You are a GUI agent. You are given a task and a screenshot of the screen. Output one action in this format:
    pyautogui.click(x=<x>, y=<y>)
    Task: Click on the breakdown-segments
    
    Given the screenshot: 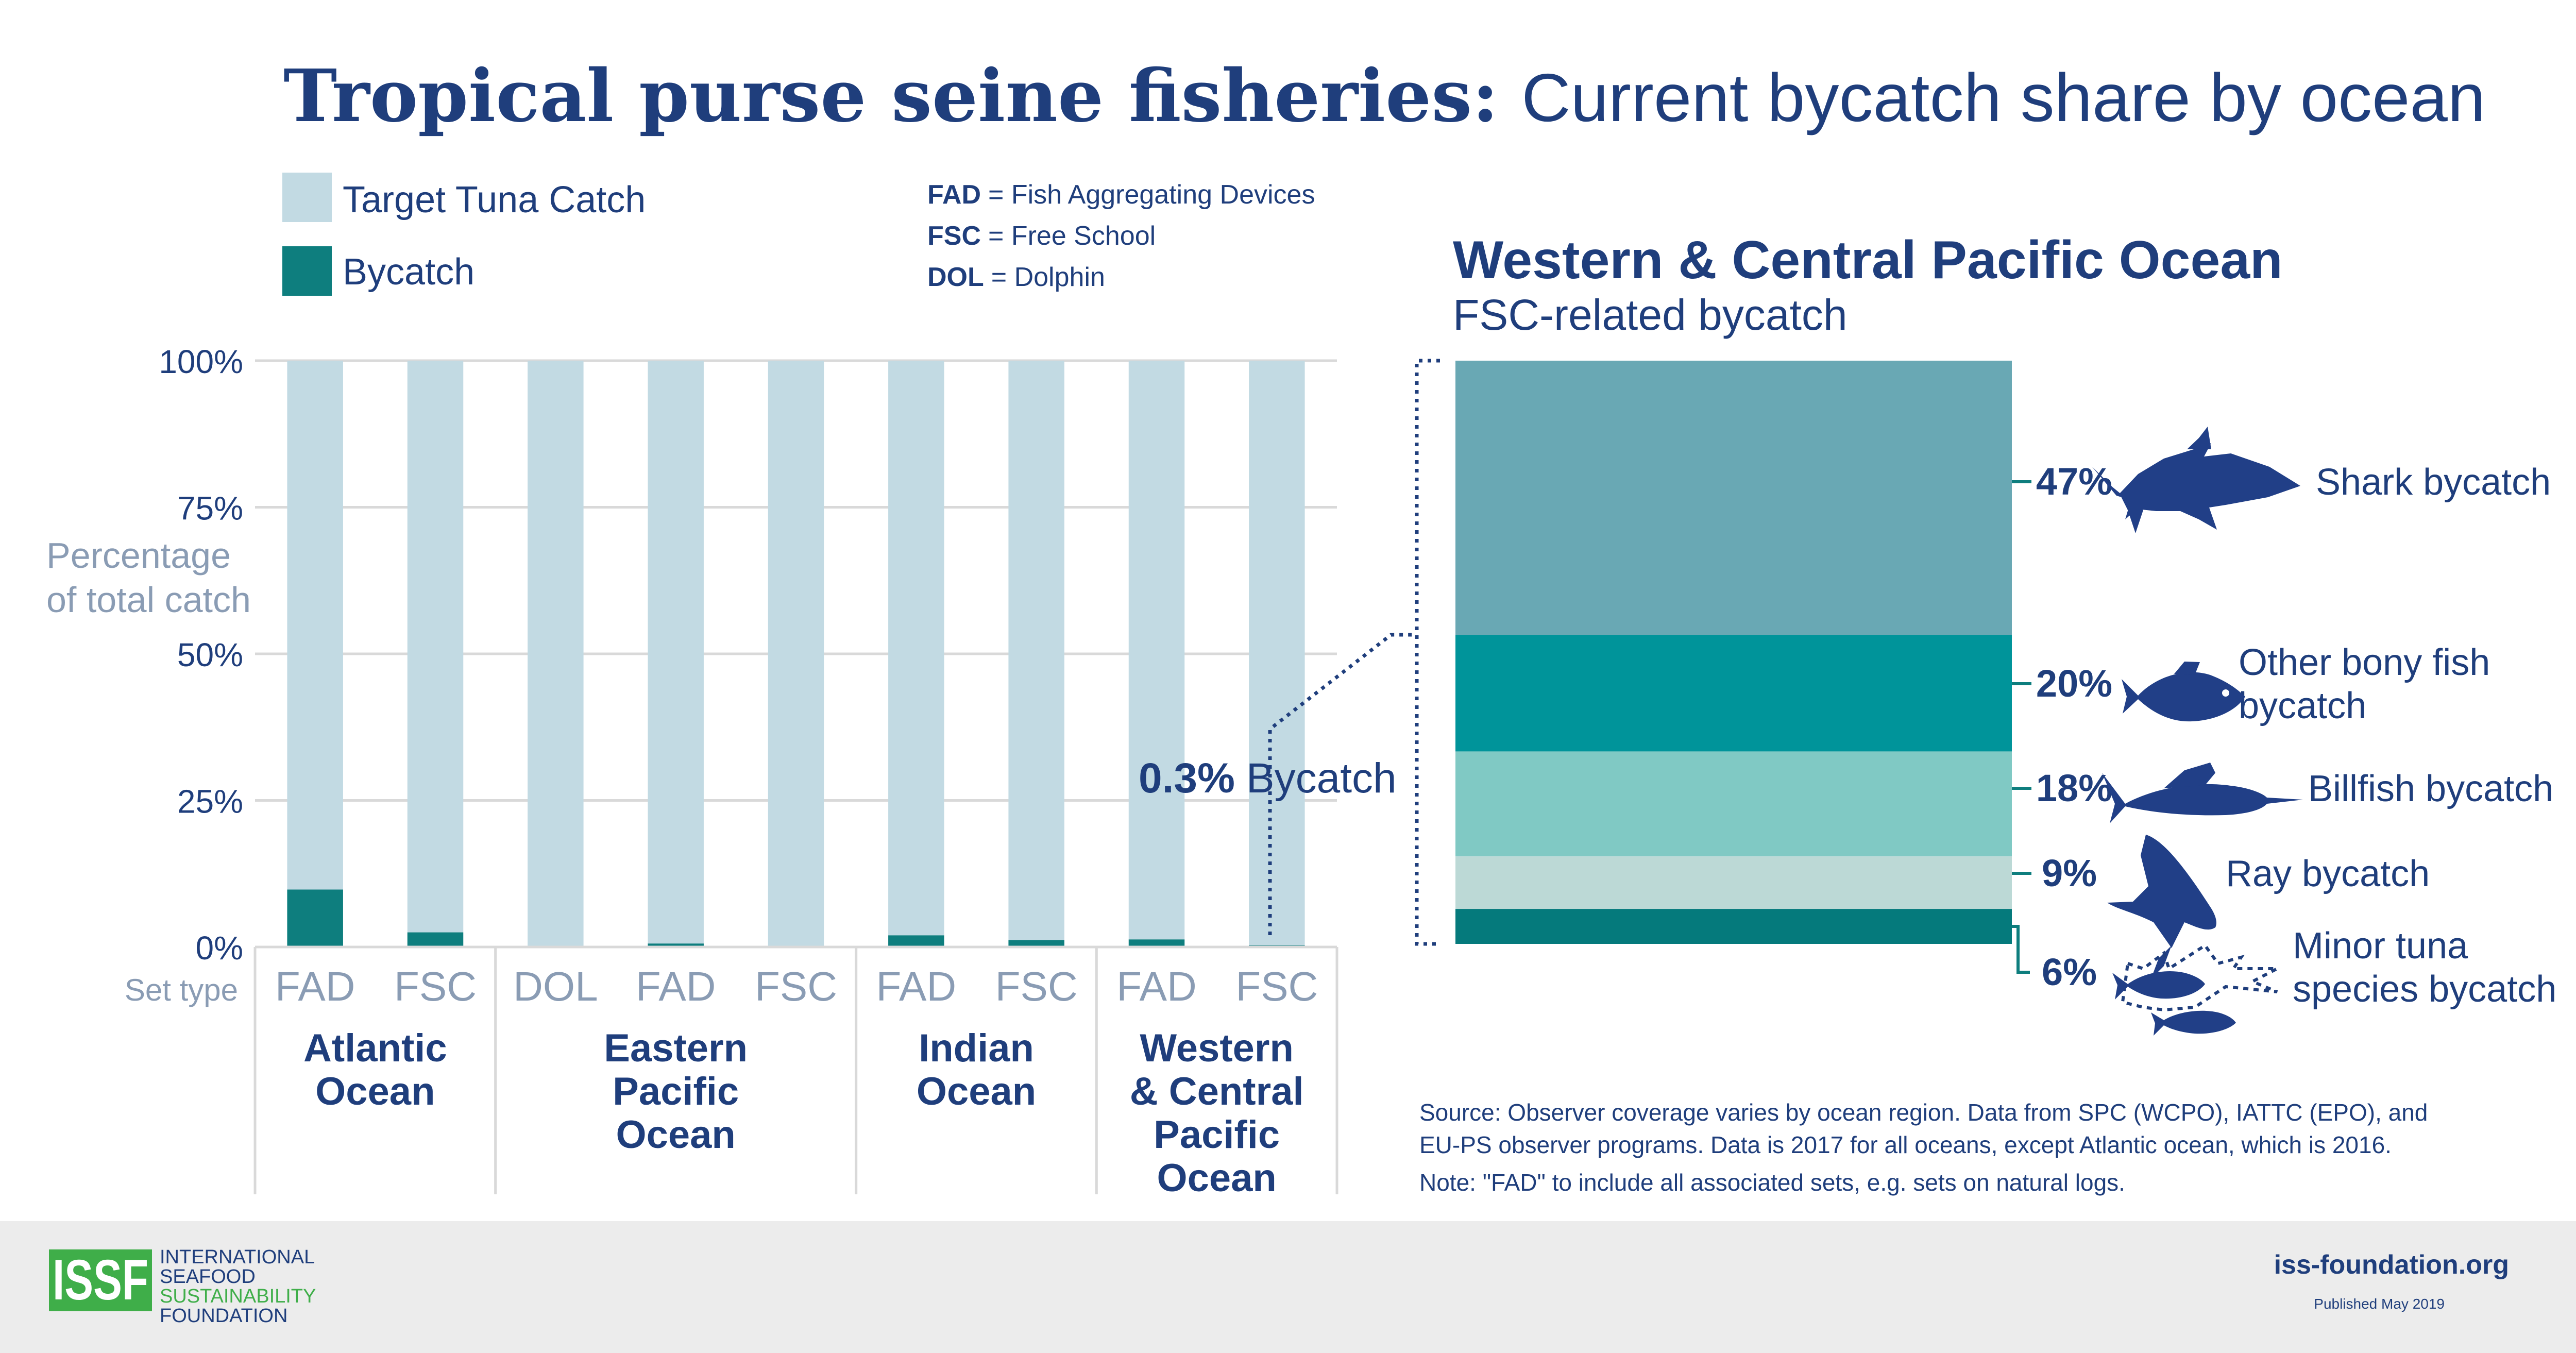 What is the action you would take?
    pyautogui.click(x=1733, y=652)
    